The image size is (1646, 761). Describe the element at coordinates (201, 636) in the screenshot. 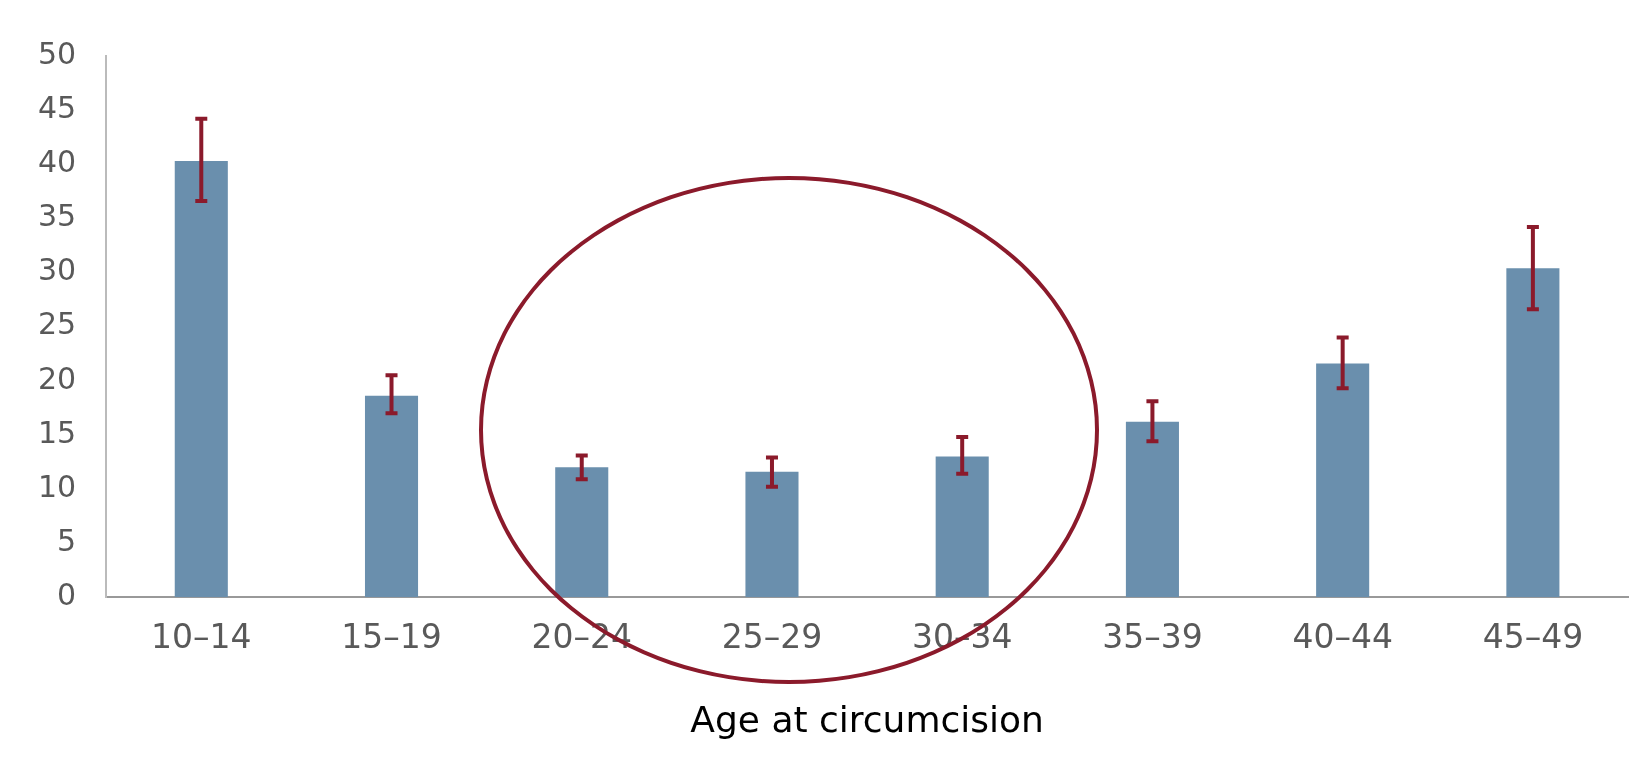

I see `x-tick-label: 10–14` at that location.